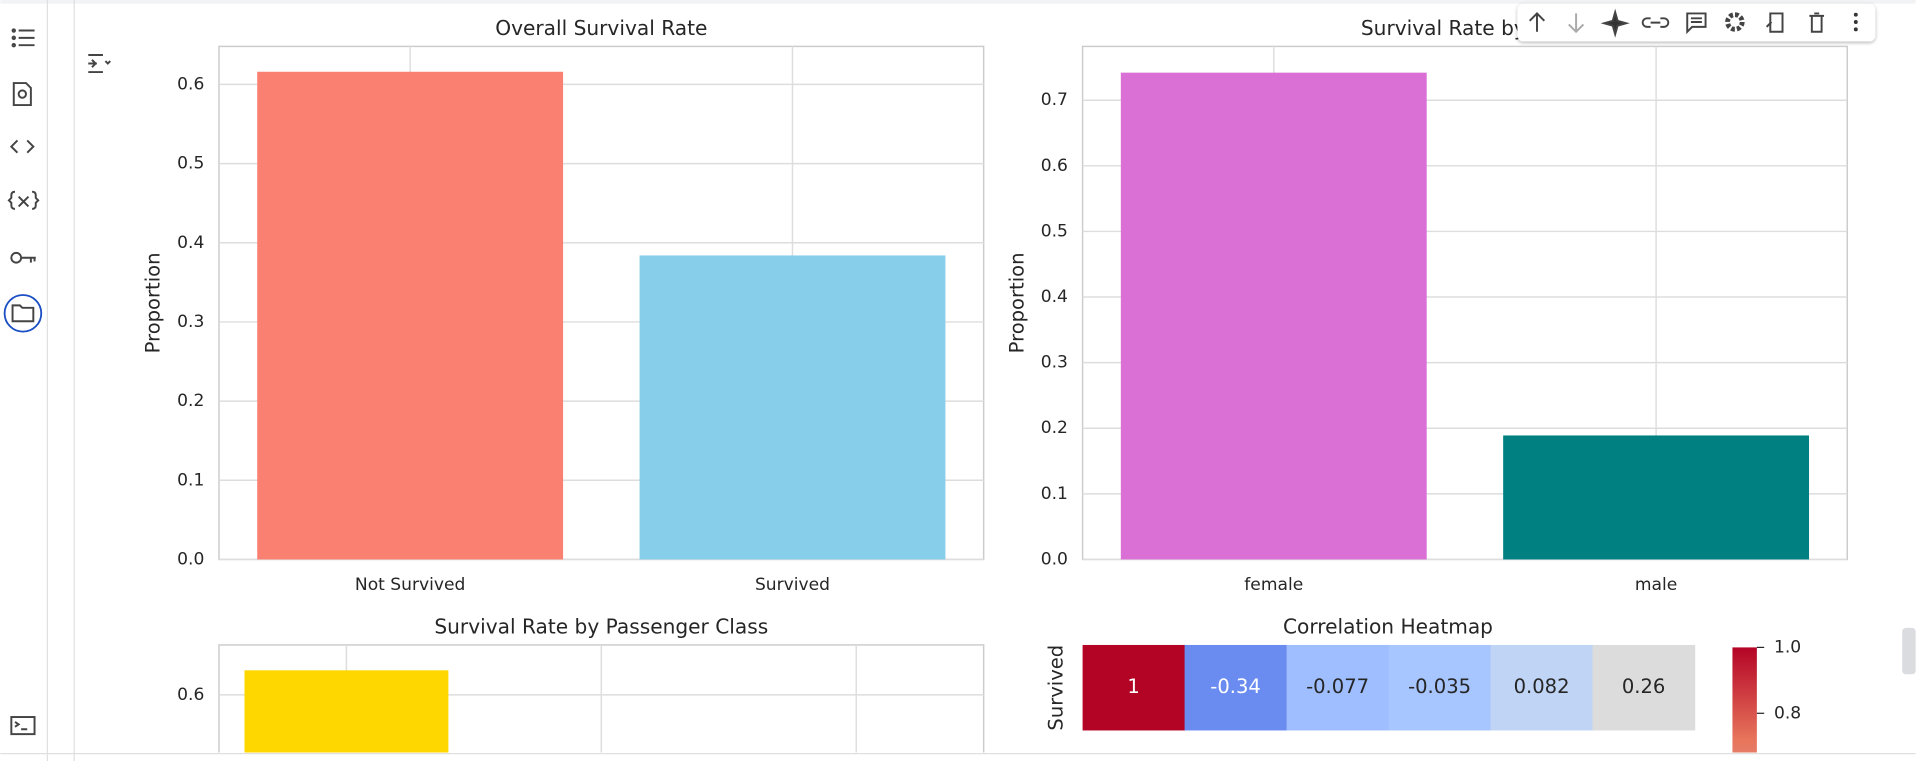 The image size is (1916, 761). Describe the element at coordinates (1537, 22) in the screenshot. I see `move-up` at that location.